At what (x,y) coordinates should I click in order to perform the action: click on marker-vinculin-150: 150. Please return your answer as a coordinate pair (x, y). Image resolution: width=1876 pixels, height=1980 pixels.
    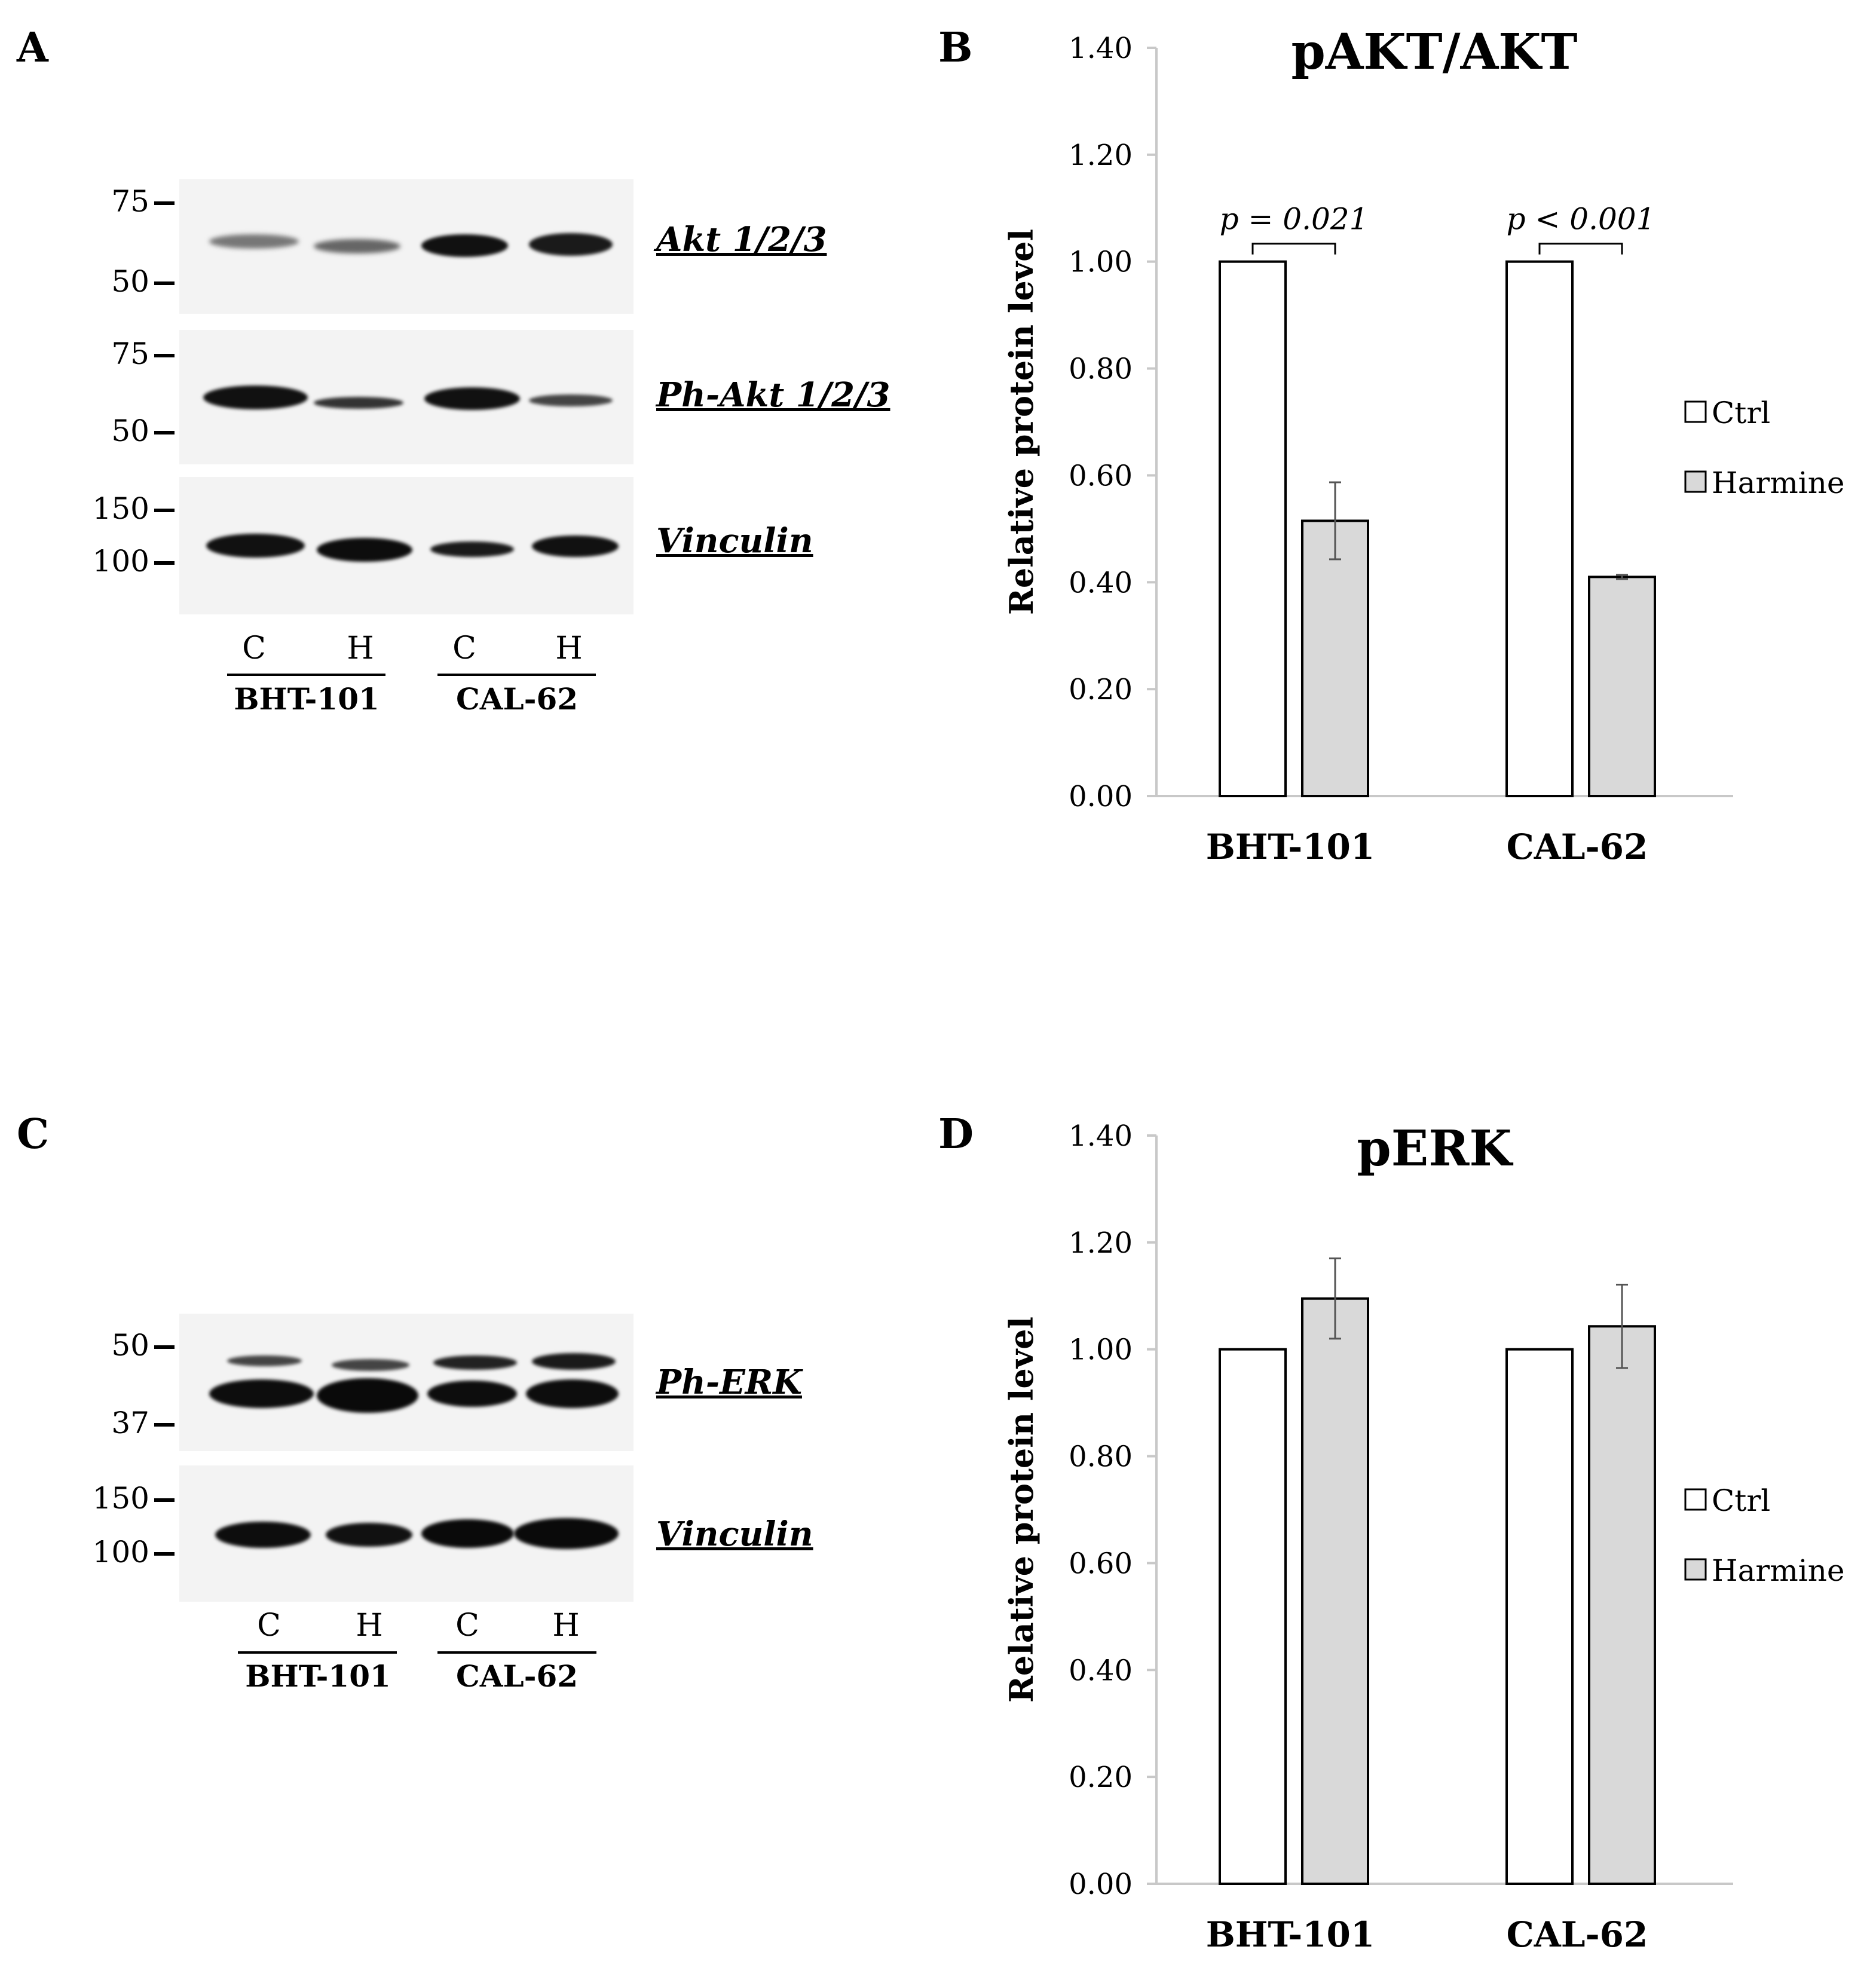
    Looking at the image, I should click on (120, 508).